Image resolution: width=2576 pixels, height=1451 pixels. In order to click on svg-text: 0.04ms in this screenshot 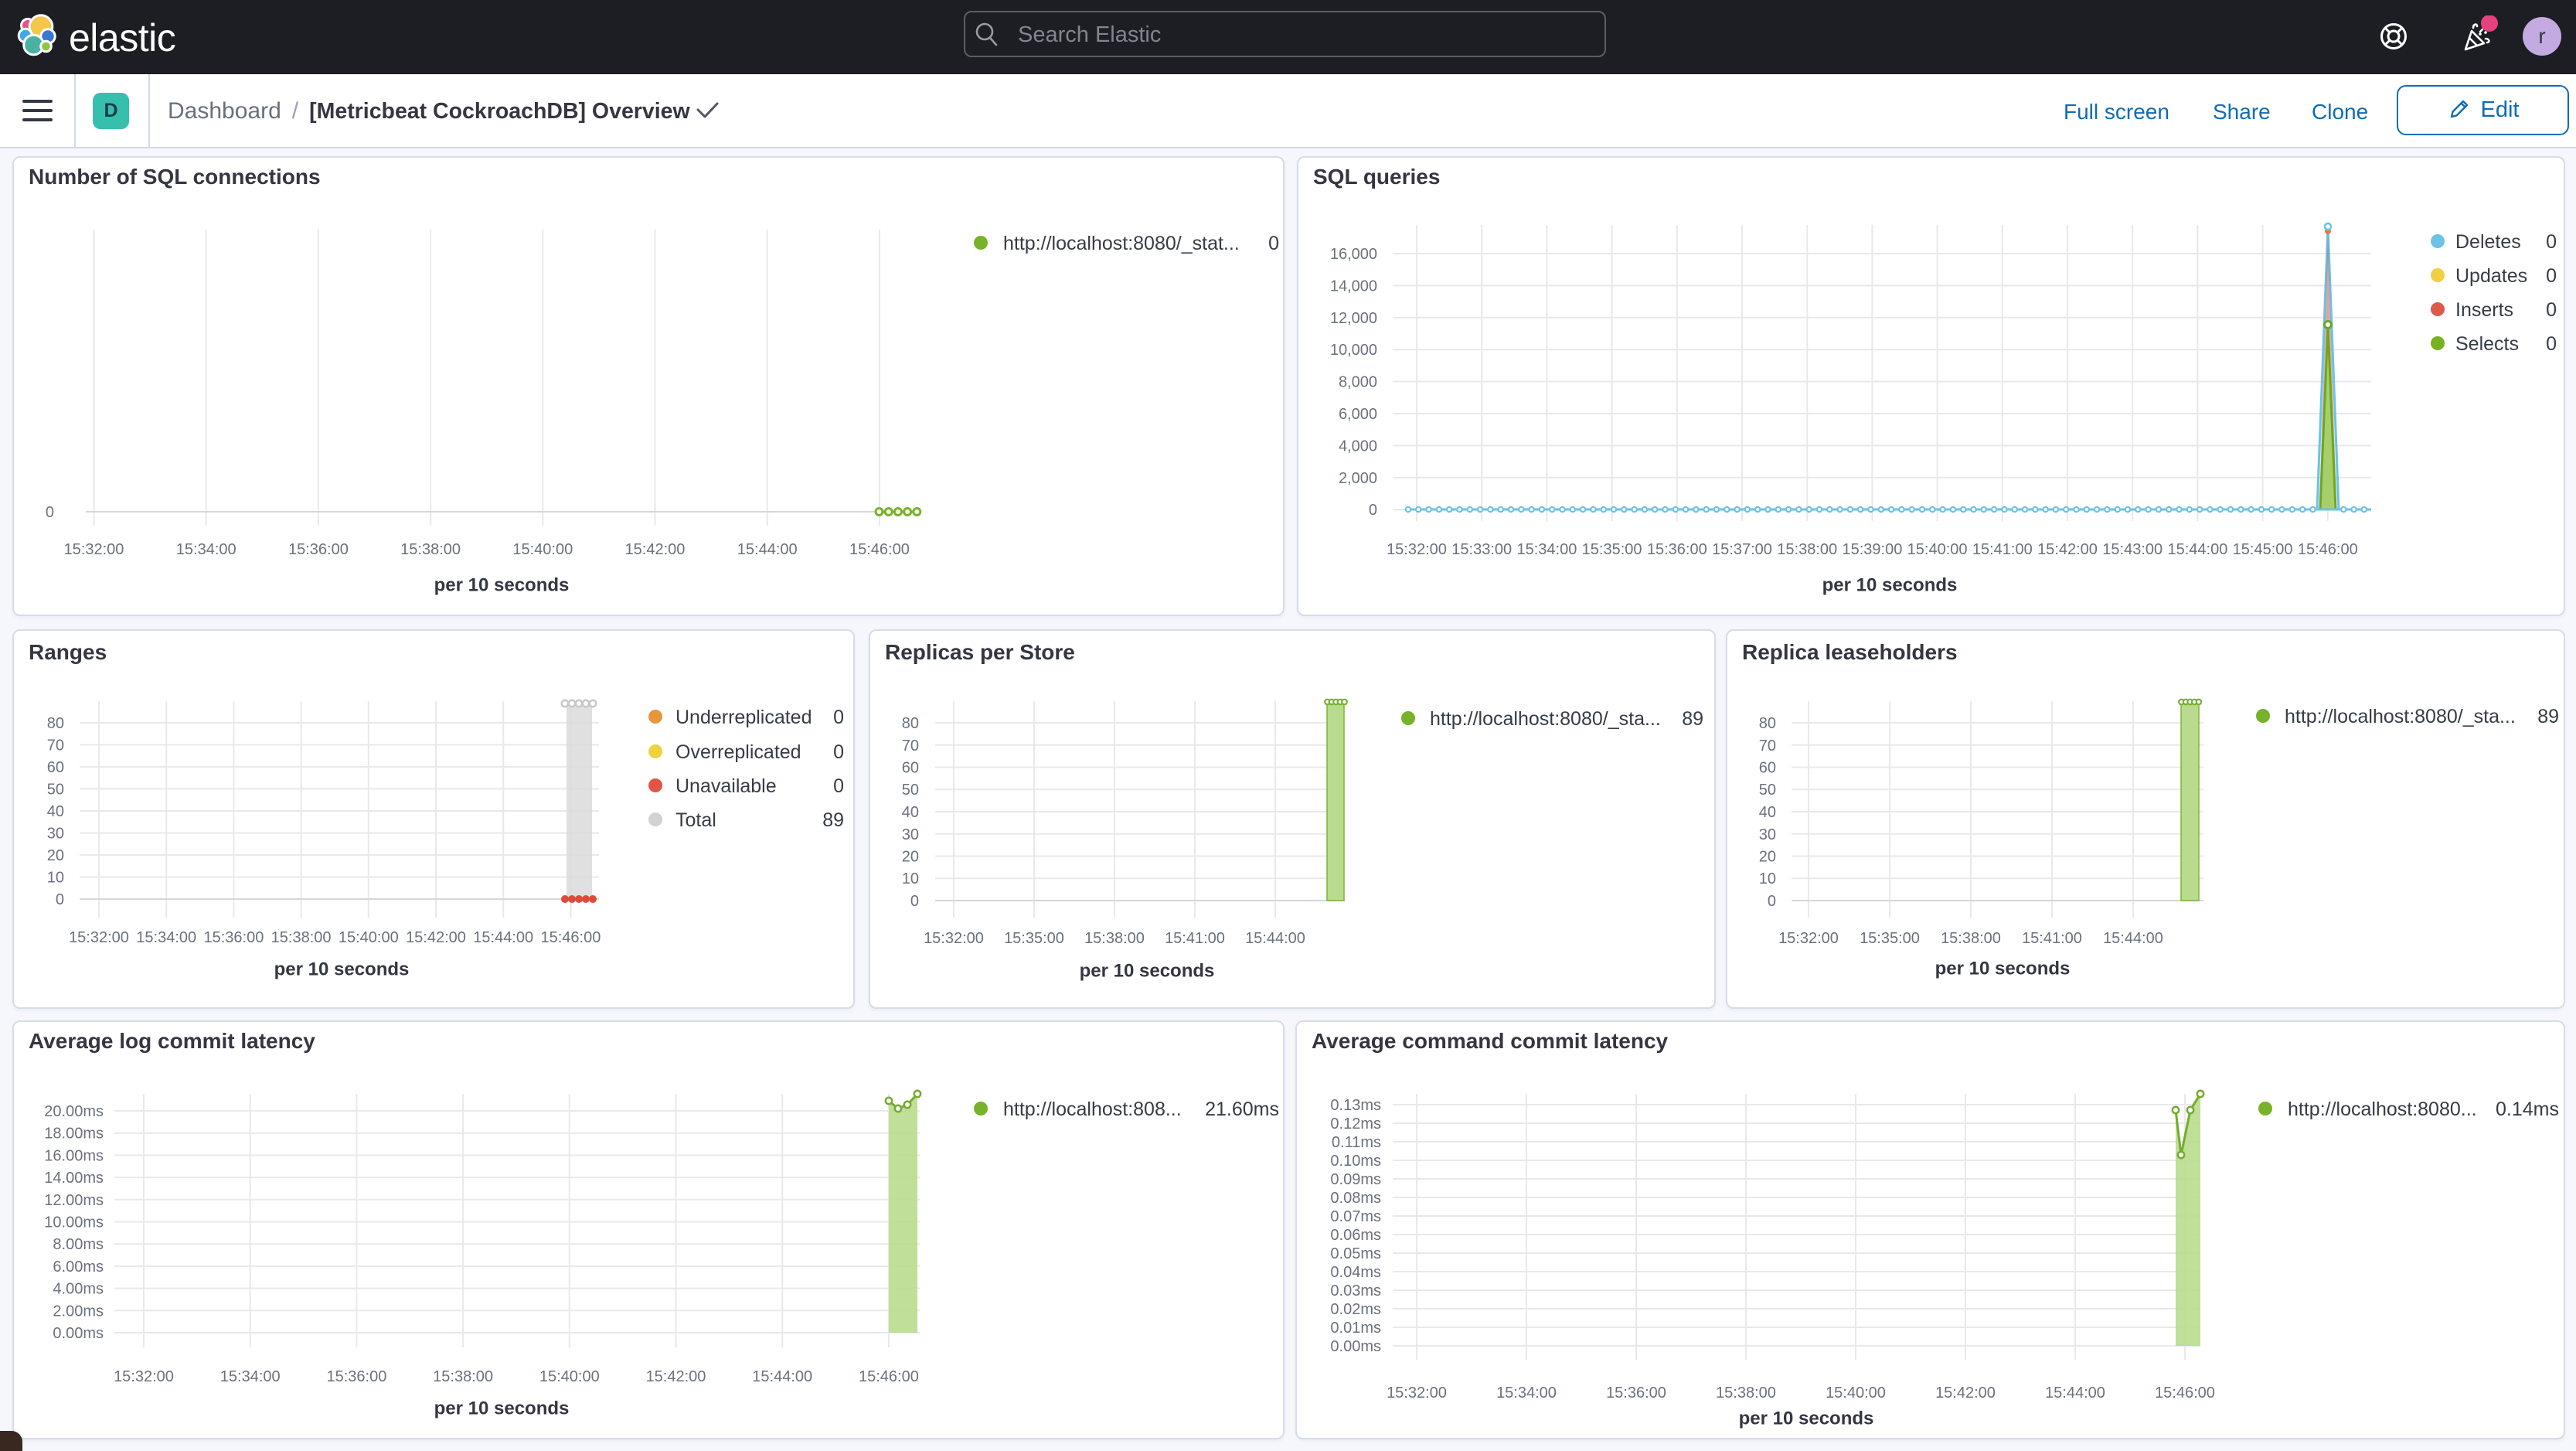, I will do `click(1355, 1272)`.